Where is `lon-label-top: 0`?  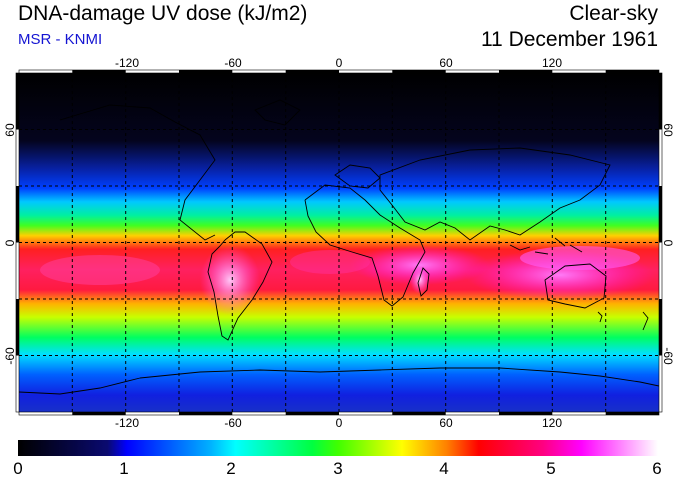
lon-label-top: 0 is located at coordinates (339, 63).